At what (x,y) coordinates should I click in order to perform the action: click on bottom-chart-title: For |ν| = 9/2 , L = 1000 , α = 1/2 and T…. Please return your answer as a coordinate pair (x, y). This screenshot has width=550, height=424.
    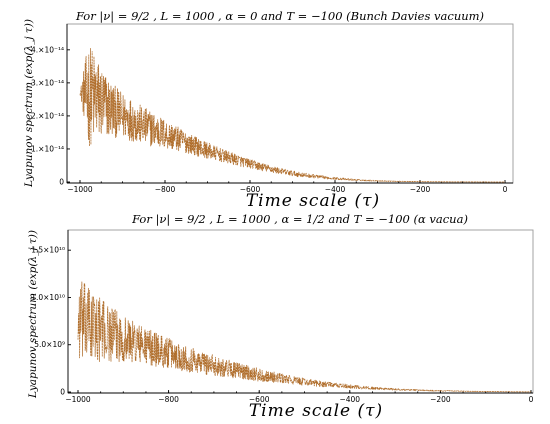
    Looking at the image, I should click on (299, 219).